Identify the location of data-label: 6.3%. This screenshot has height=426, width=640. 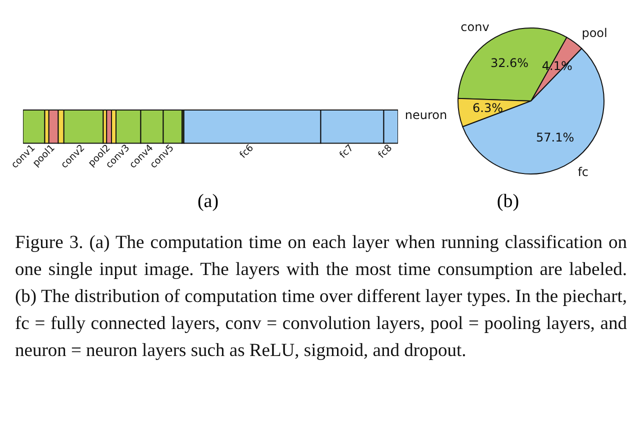
(488, 108).